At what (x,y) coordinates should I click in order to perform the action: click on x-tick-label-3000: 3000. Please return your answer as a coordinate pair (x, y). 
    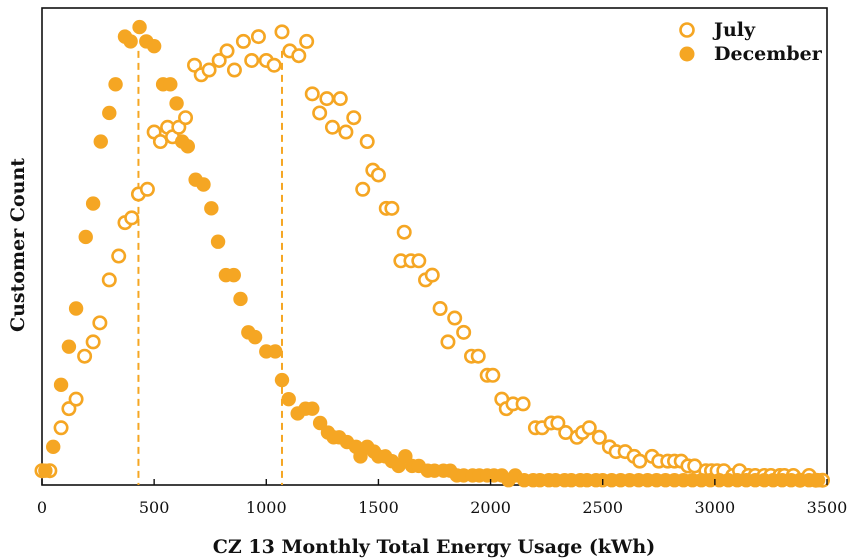
    Looking at the image, I should click on (714, 507).